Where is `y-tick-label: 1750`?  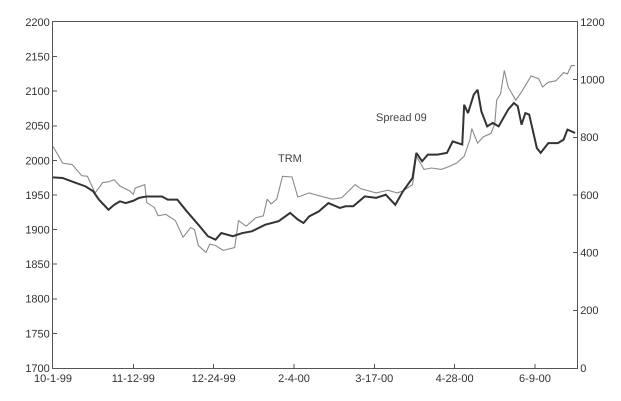 y-tick-label: 1750 is located at coordinates (37, 334).